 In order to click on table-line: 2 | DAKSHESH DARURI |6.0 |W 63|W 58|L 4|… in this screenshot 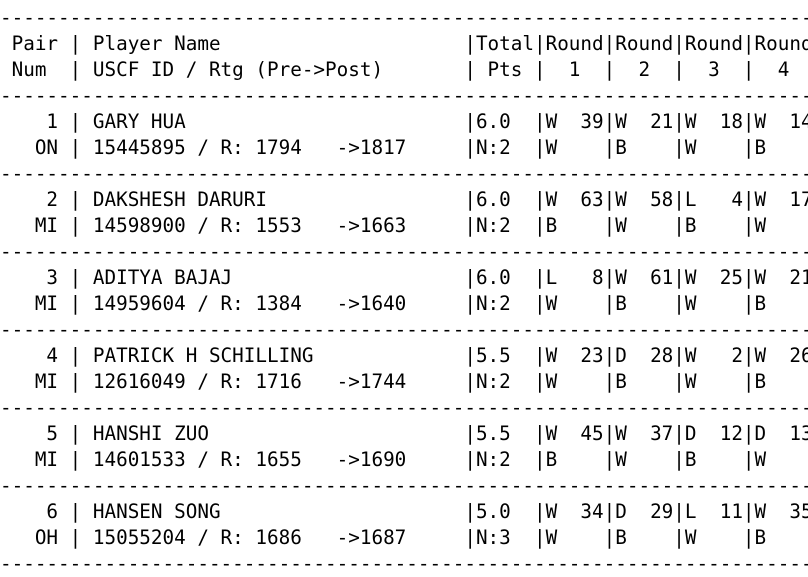, I will do `click(427, 199)`.